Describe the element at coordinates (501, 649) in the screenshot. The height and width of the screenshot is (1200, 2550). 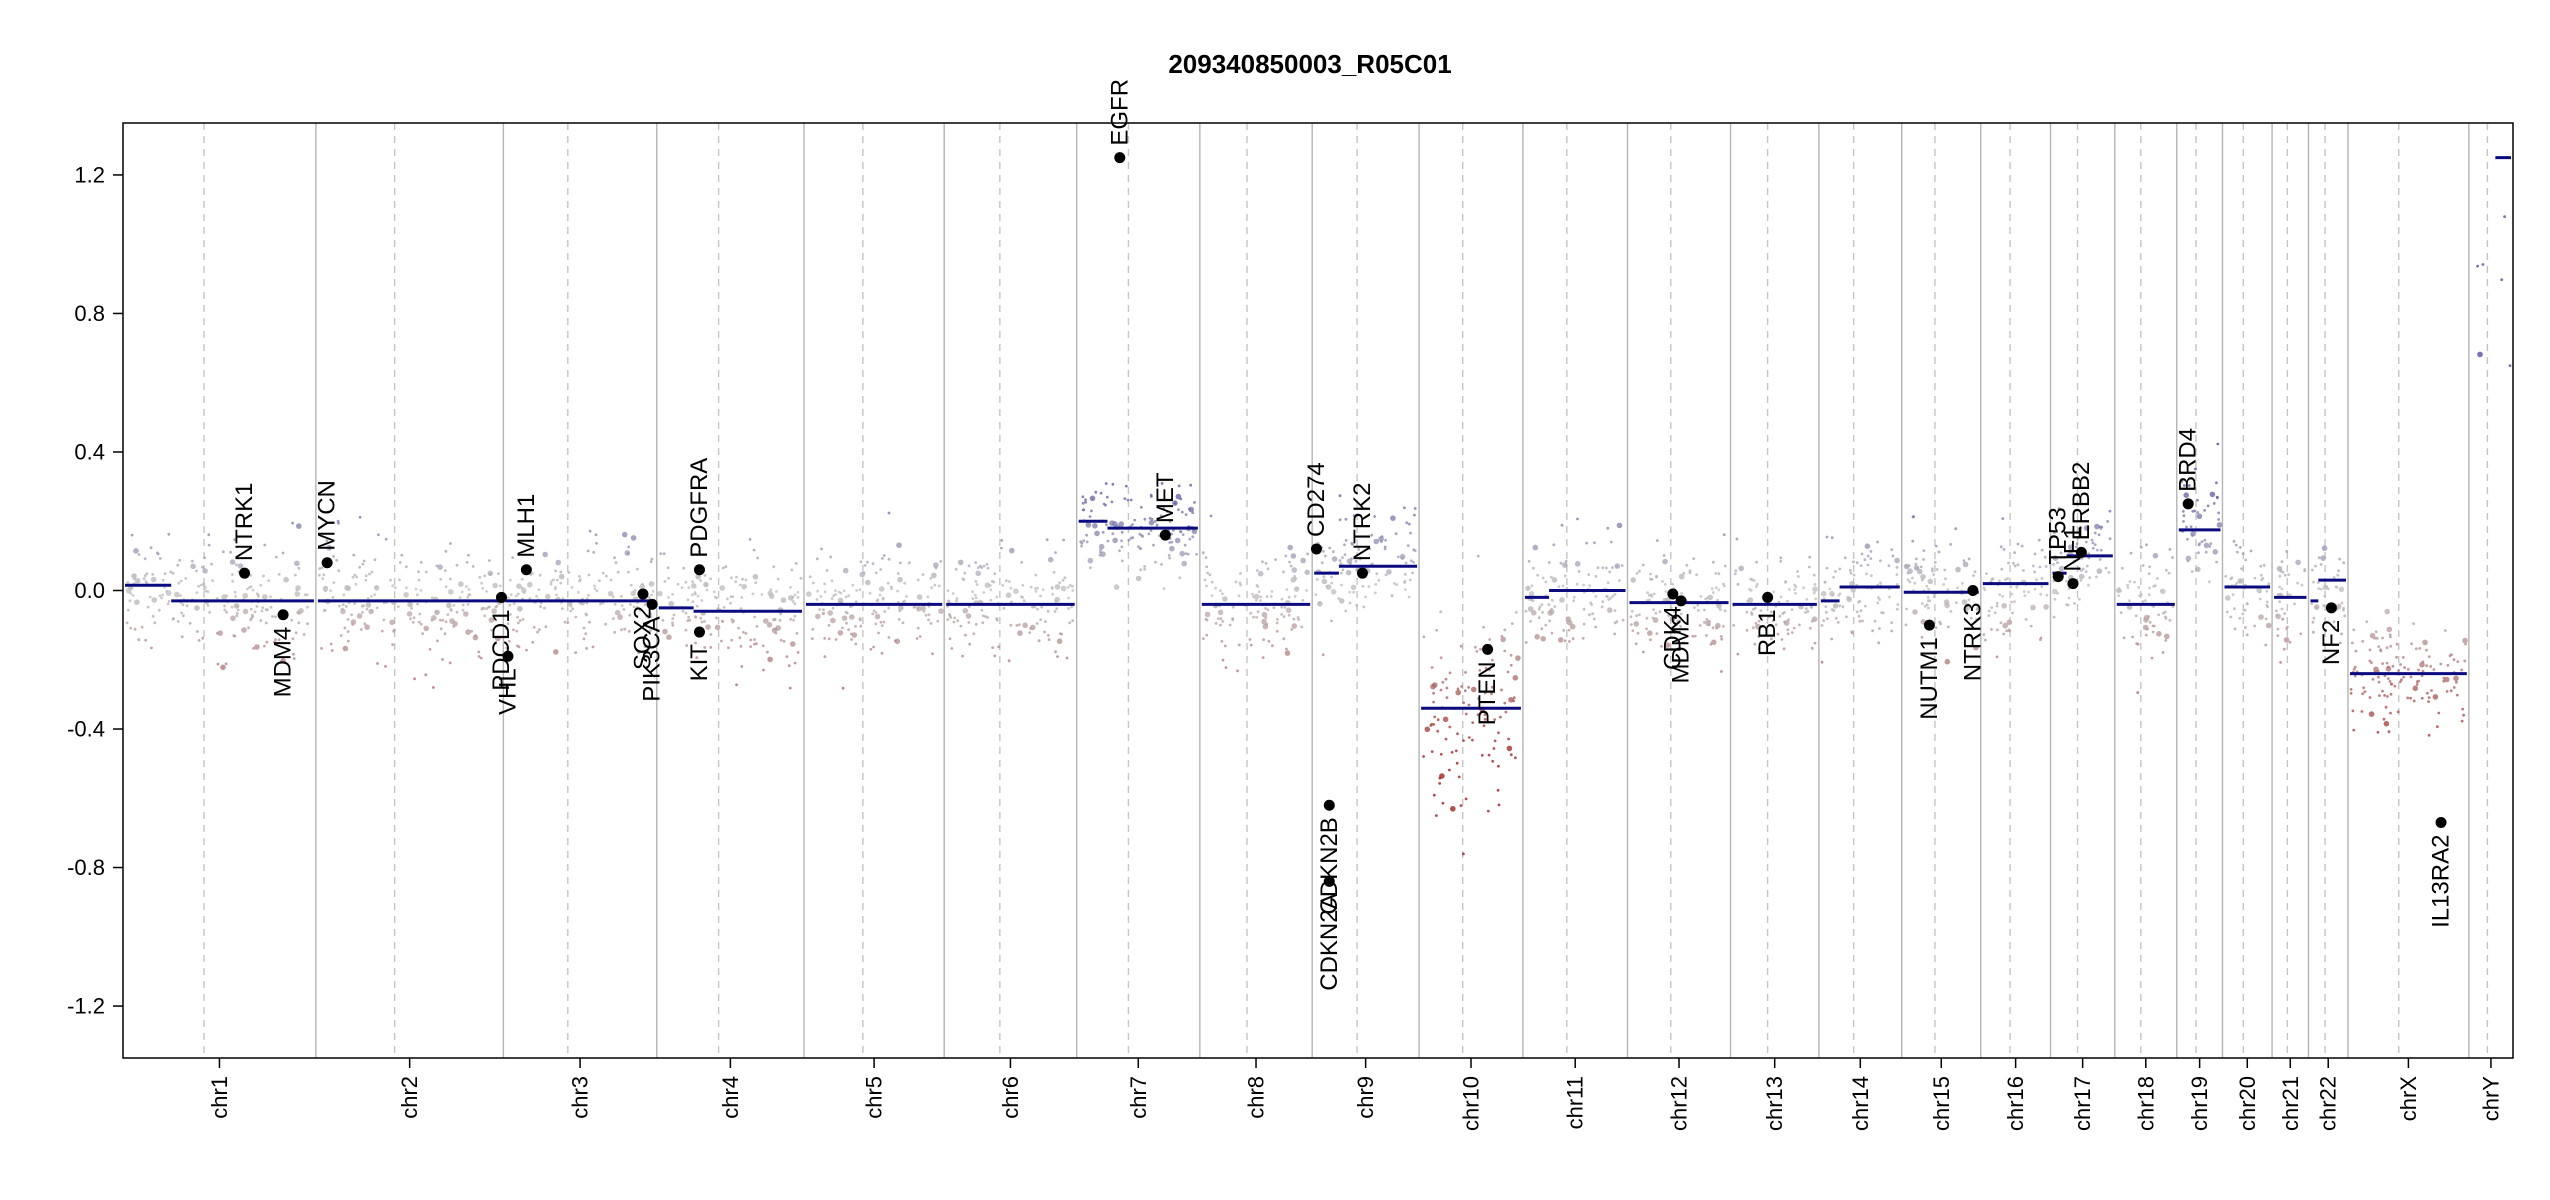
I see `gene-label-PDCD1: PDCD1` at that location.